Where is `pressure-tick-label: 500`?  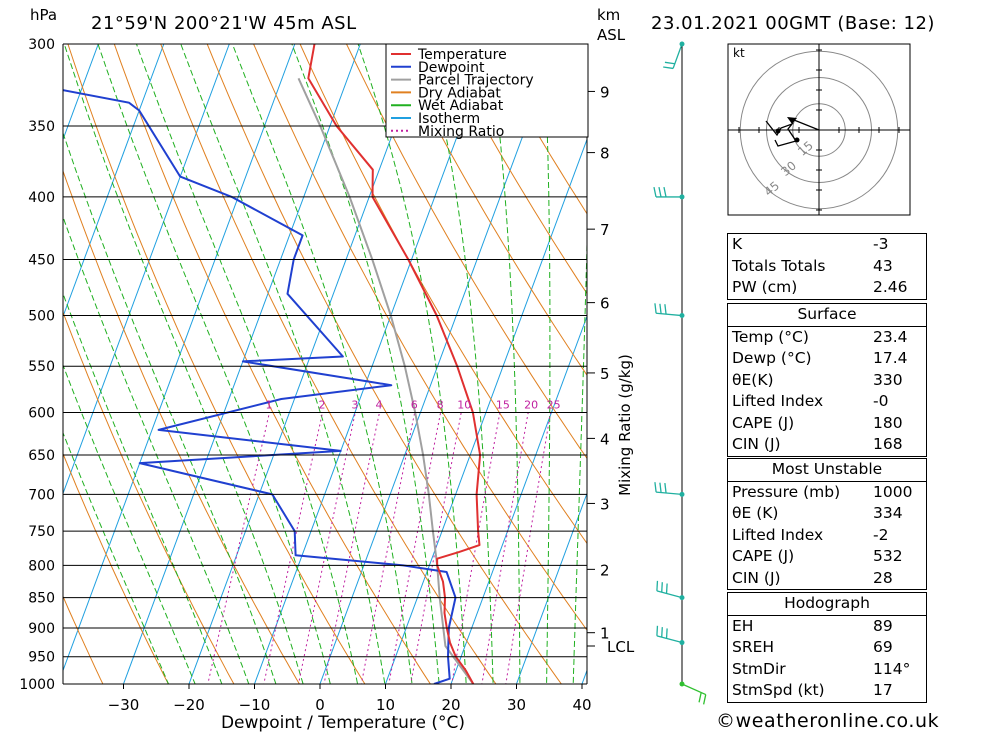 pressure-tick-label: 500 is located at coordinates (41, 317).